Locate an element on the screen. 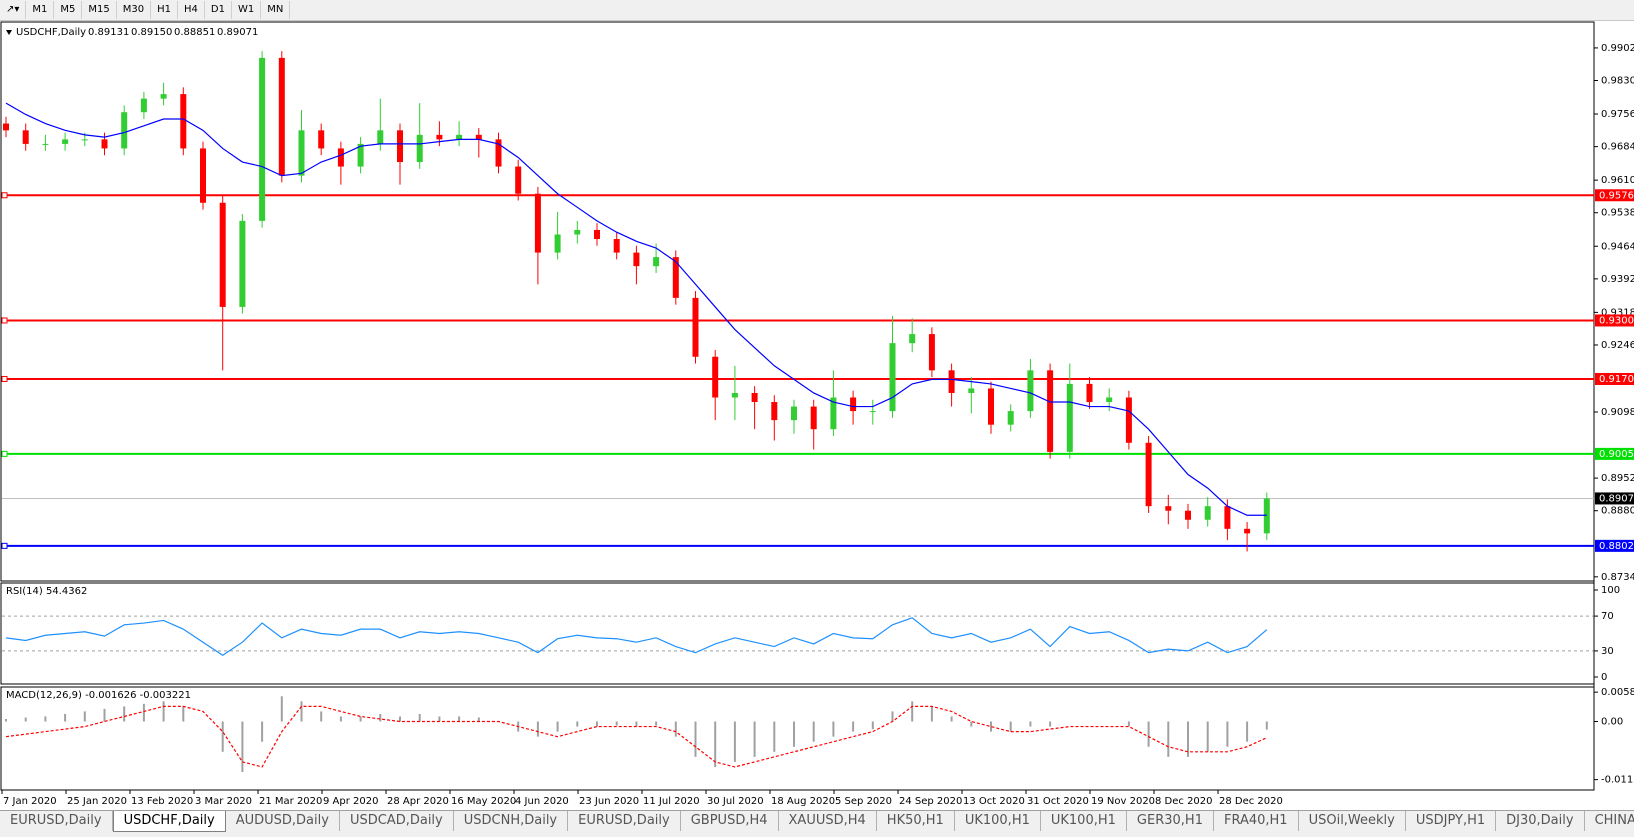  timeframe-button: M30 is located at coordinates (134, 10).